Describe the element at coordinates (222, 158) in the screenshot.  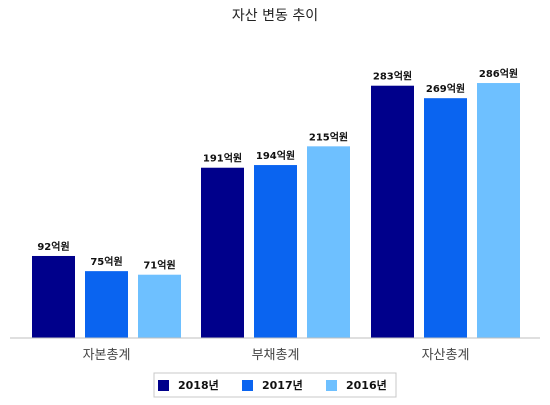
I see `data-label-1-0: 191억원` at that location.